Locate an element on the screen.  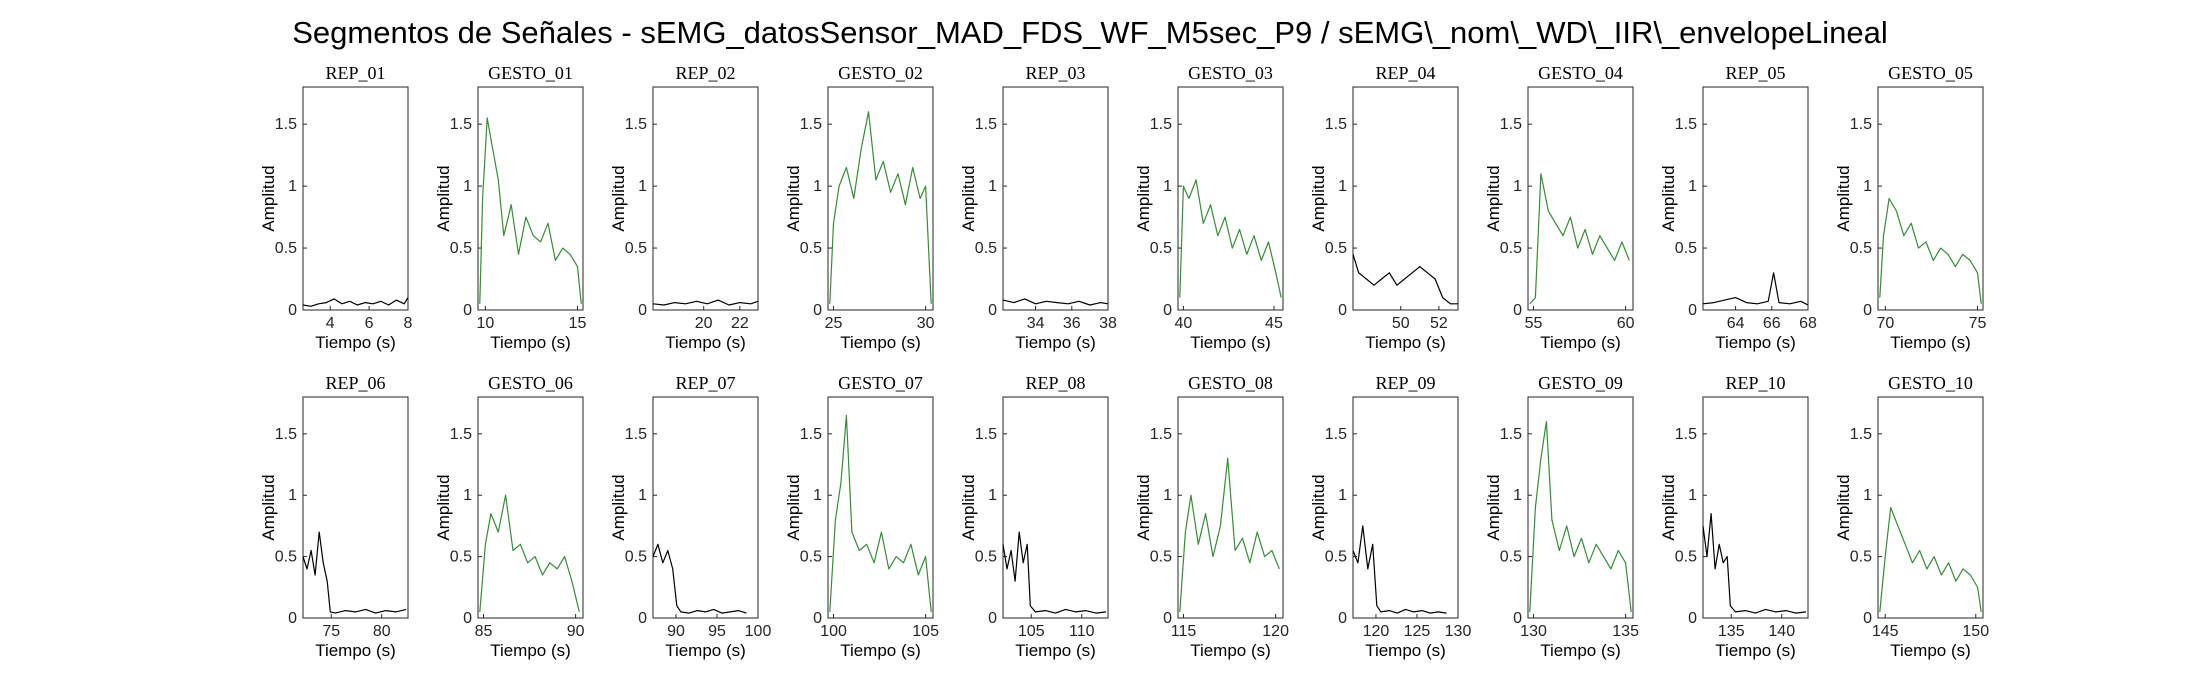
x-tick-label: 110 is located at coordinates (1082, 631).